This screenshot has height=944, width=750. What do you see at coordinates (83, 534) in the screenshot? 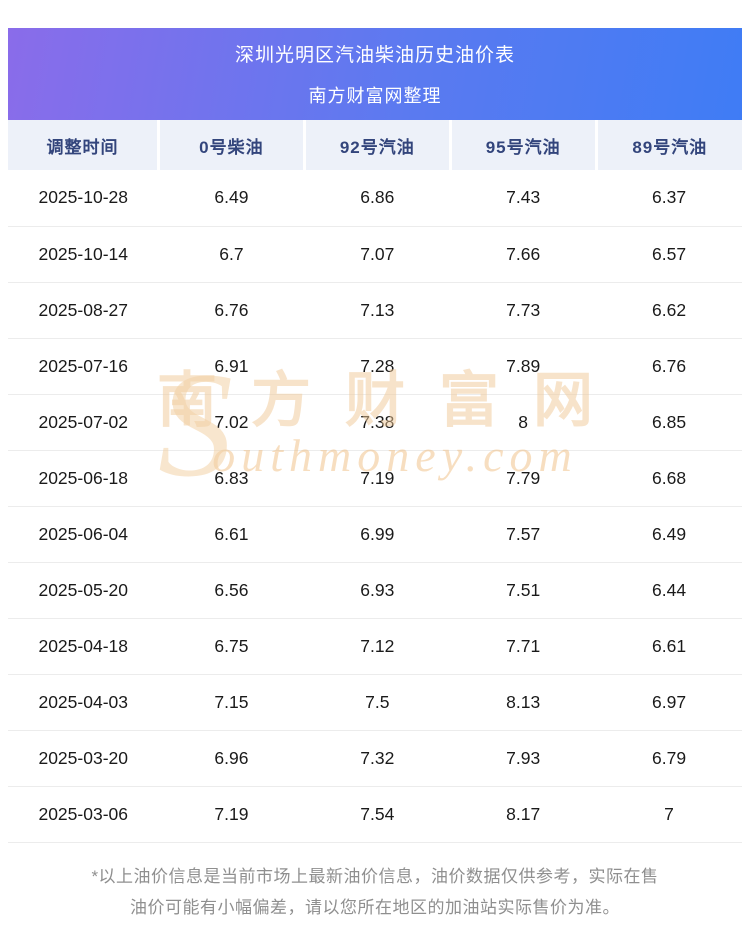
I see `date-cell: 2025-06-04` at bounding box center [83, 534].